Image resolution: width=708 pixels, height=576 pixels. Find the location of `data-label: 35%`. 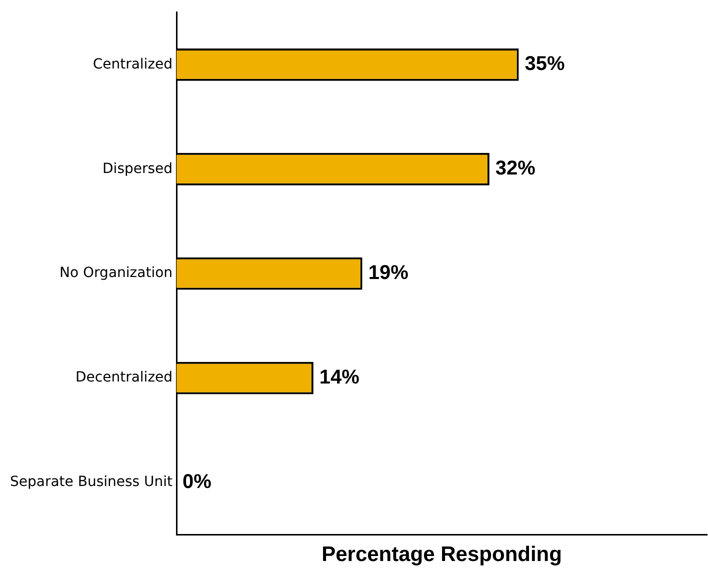

data-label: 35% is located at coordinates (545, 64).